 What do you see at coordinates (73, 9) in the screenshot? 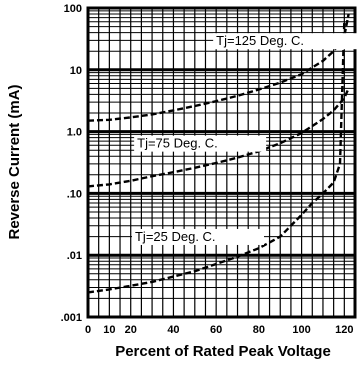
I see `y-tick-label: 100` at bounding box center [73, 9].